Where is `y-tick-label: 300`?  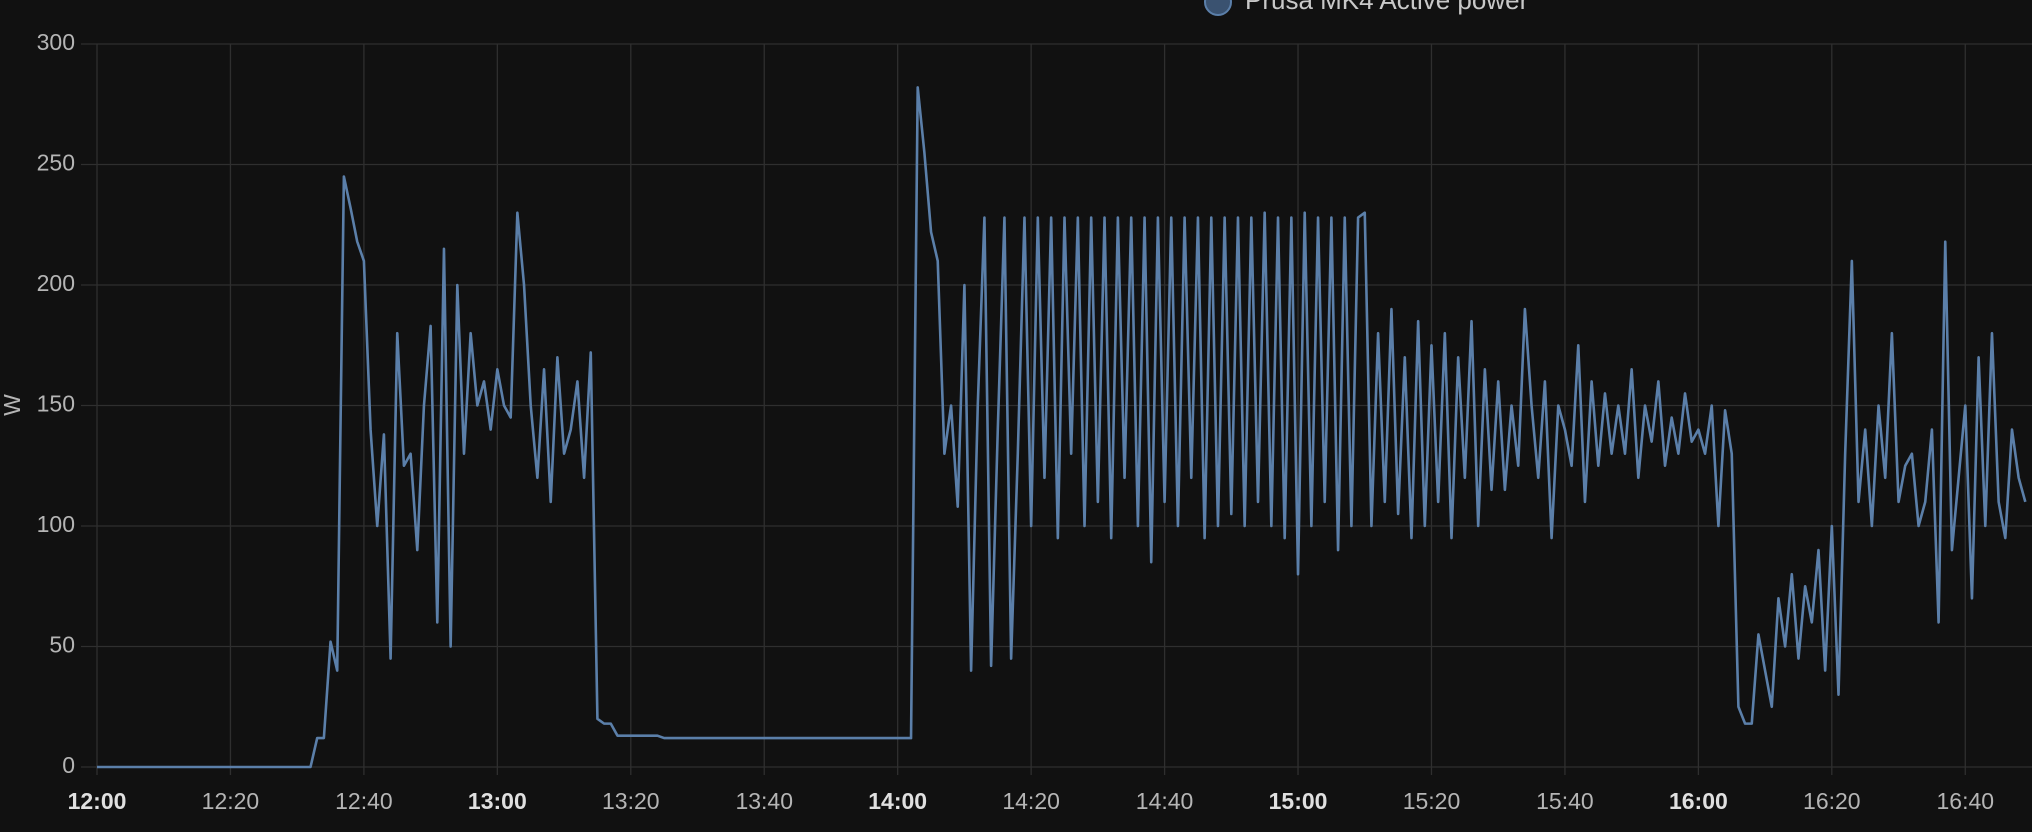 y-tick-label: 300 is located at coordinates (56, 42).